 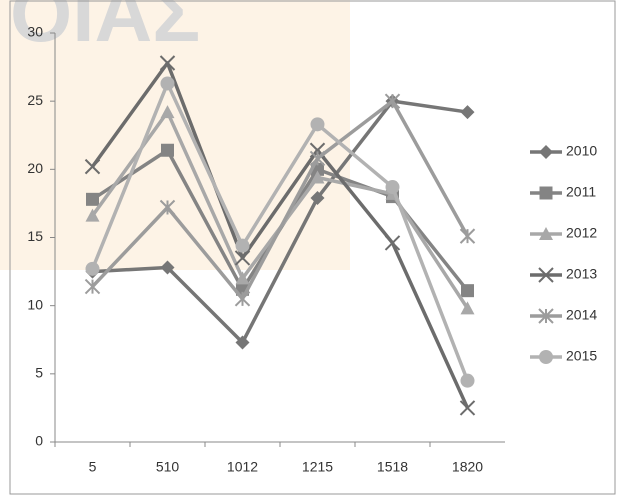 What do you see at coordinates (581, 356) in the screenshot?
I see `legend-label: 2015` at bounding box center [581, 356].